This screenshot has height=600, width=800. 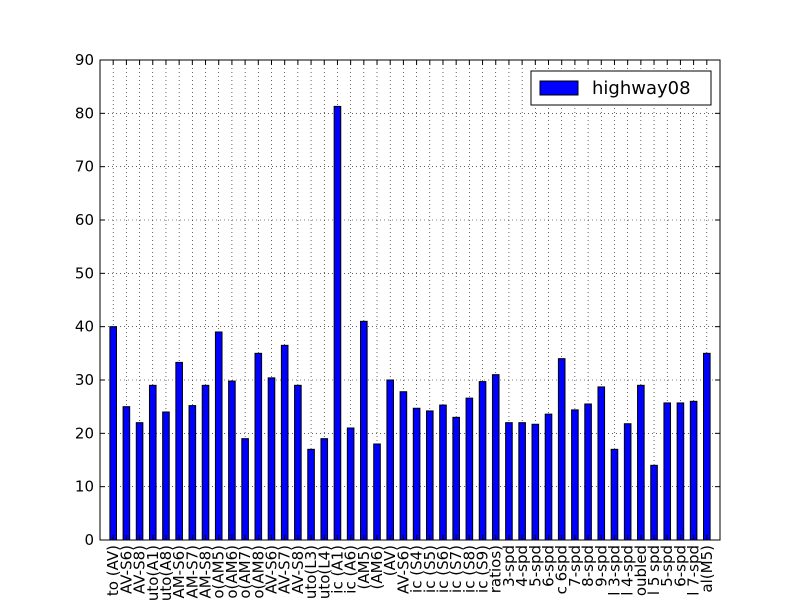 What do you see at coordinates (628, 570) in the screenshot?
I see `x-tick-label: l 4-spd` at bounding box center [628, 570].